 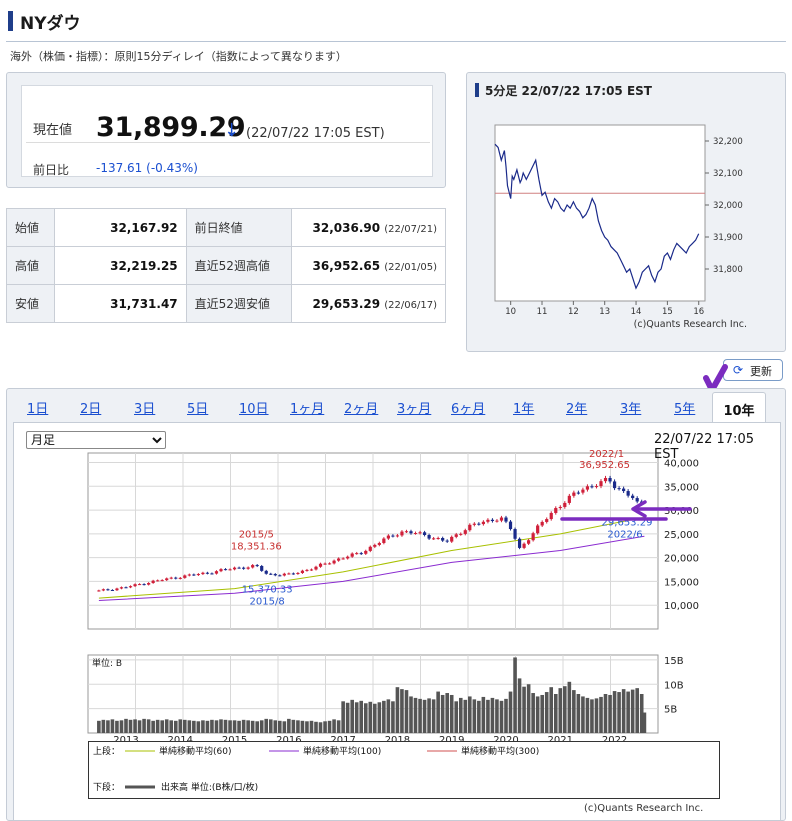 I want to click on tab-4: 5日, so click(x=198, y=409).